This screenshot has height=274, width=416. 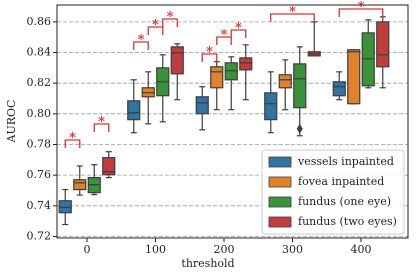 I want to click on y-tick-label: 0.72, so click(x=39, y=235).